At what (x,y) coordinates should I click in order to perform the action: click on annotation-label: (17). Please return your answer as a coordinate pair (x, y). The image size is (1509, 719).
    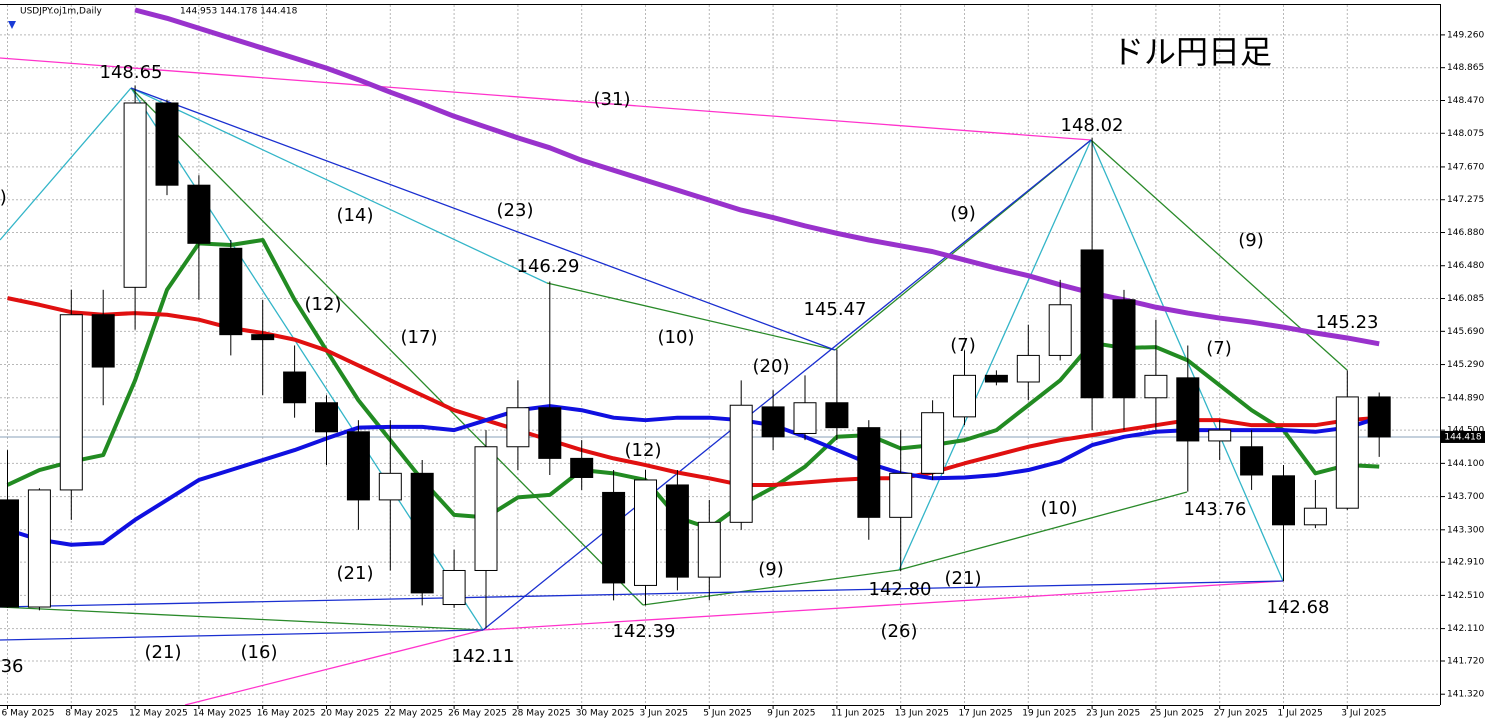
    Looking at the image, I should click on (419, 337).